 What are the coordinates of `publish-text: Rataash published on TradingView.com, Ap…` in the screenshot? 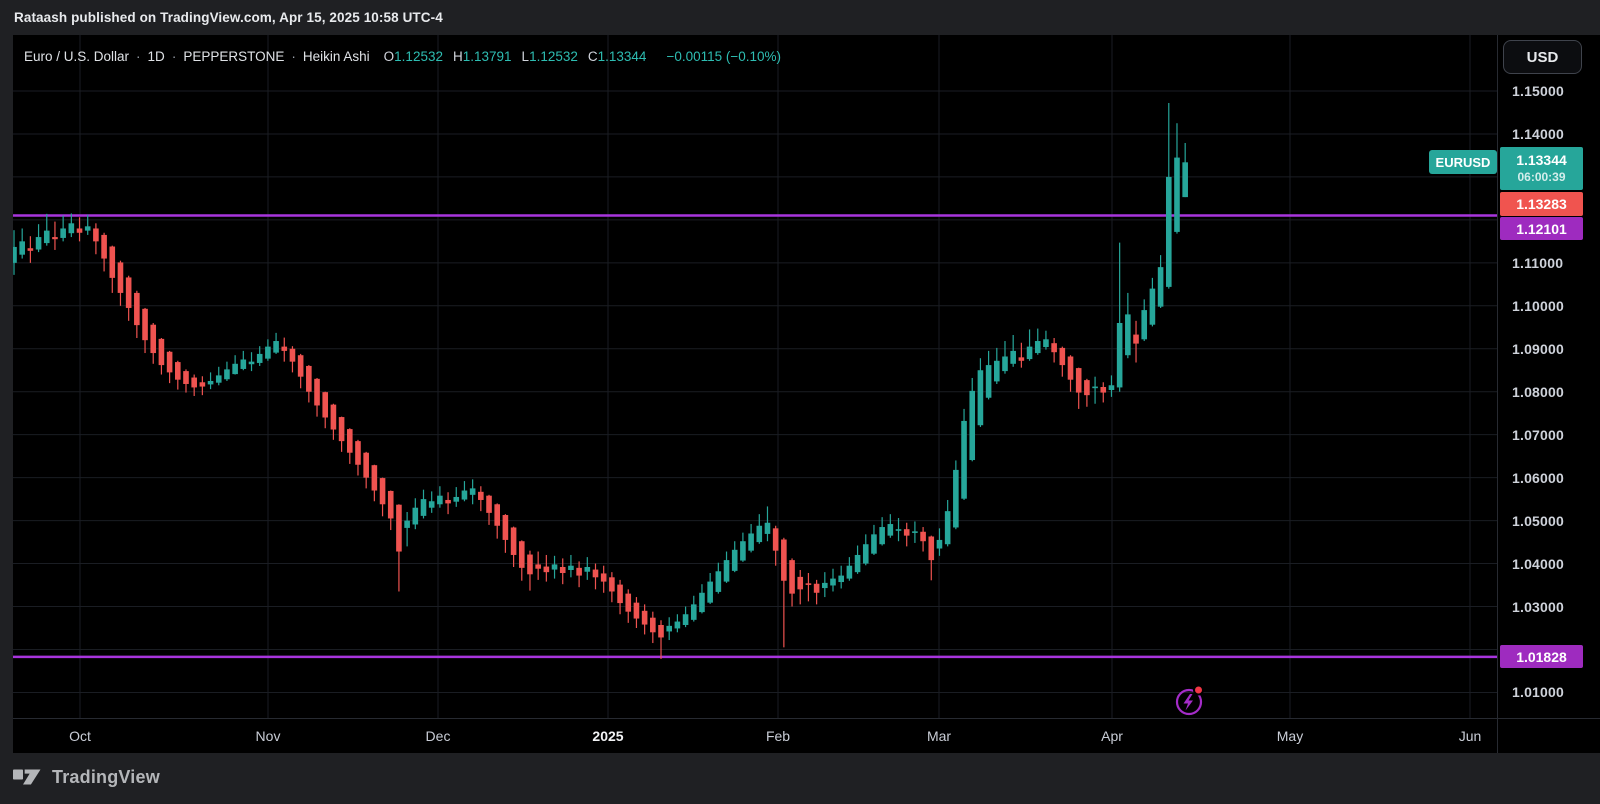 It's located at (228, 17).